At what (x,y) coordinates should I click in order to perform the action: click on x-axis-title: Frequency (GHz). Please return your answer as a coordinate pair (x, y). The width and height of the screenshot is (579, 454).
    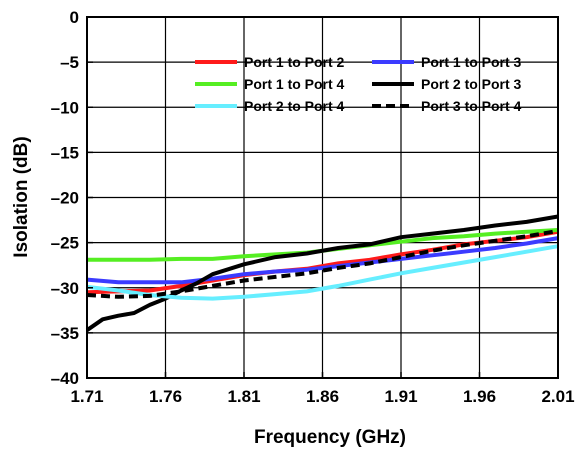
    Looking at the image, I should click on (330, 437).